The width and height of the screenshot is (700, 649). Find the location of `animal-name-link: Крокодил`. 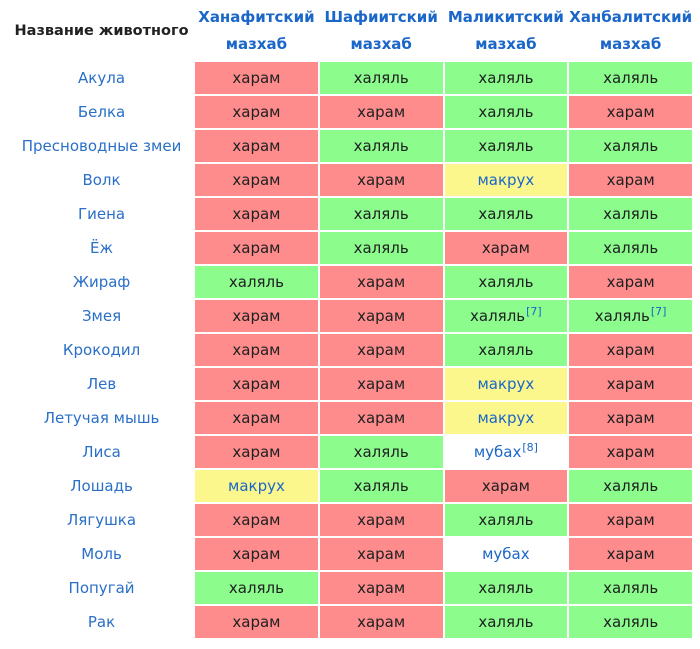

animal-name-link: Крокодил is located at coordinates (102, 350).